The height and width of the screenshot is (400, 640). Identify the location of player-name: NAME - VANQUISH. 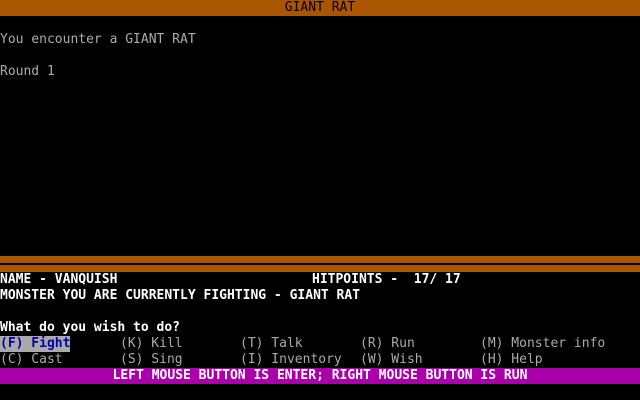
(59, 279).